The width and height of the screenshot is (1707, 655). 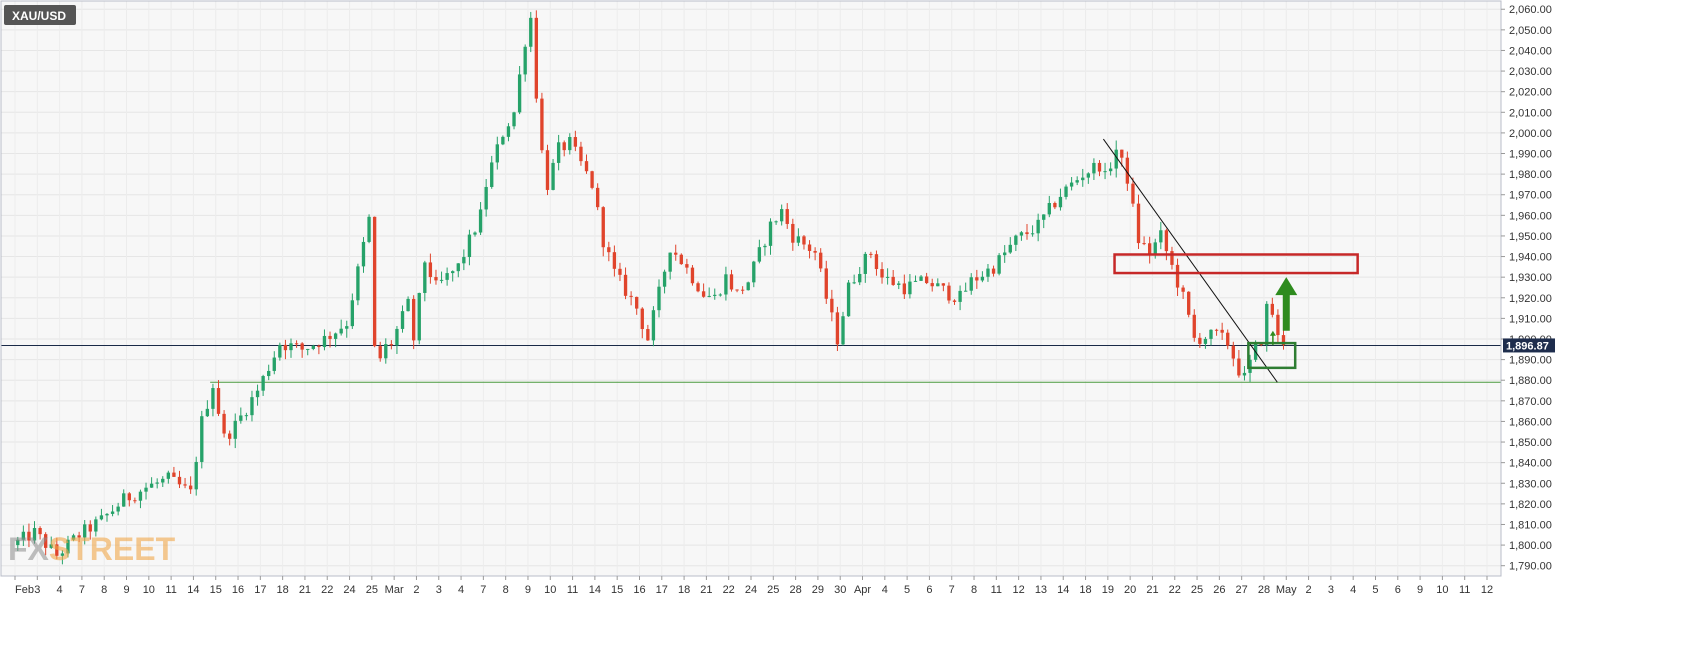 I want to click on y-tick-label: 1,950.00, so click(x=1530, y=237).